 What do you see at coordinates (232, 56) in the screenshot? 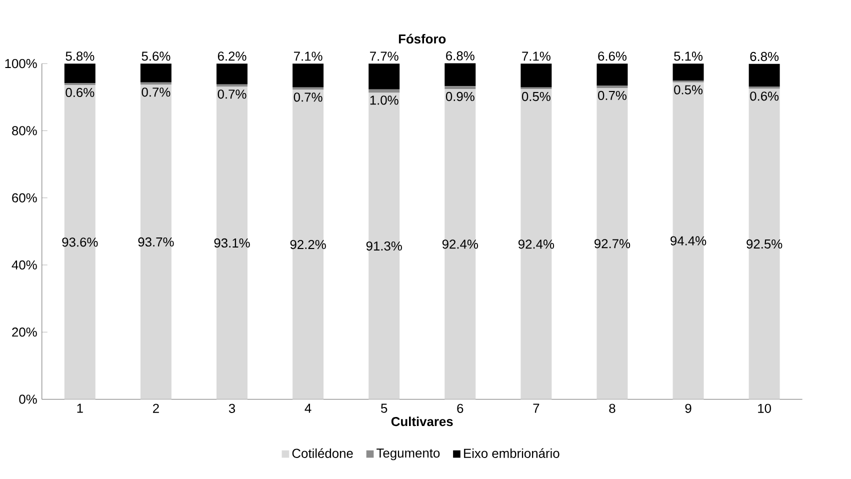
I see `data-label: 6.2%` at bounding box center [232, 56].